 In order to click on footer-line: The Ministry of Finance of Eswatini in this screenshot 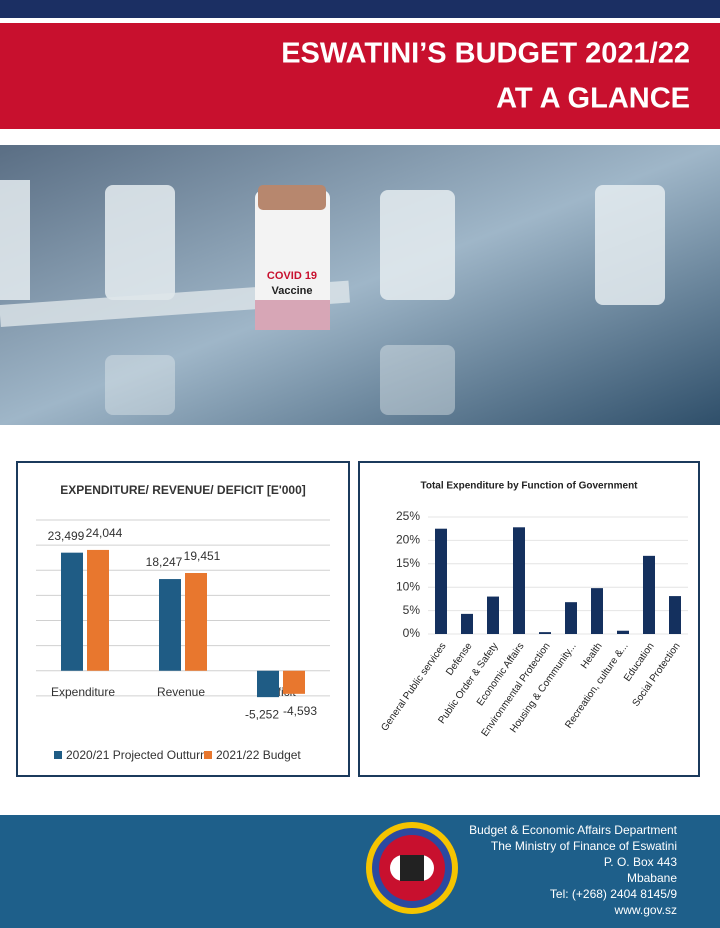, I will do `click(584, 846)`.